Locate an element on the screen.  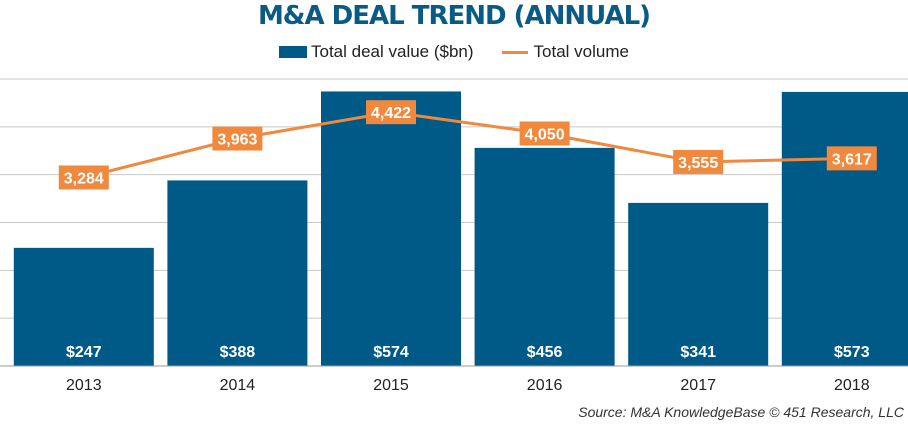
legend-item-volume: Total volume is located at coordinates (565, 52).